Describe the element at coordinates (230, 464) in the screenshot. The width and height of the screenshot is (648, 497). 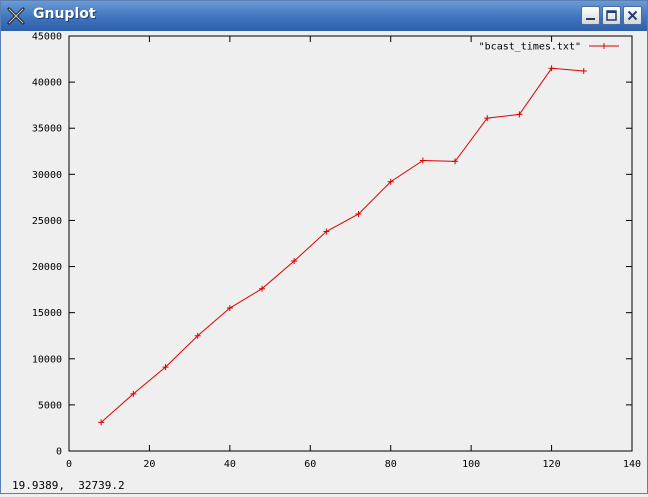
I see `x-tick-label: 40` at that location.